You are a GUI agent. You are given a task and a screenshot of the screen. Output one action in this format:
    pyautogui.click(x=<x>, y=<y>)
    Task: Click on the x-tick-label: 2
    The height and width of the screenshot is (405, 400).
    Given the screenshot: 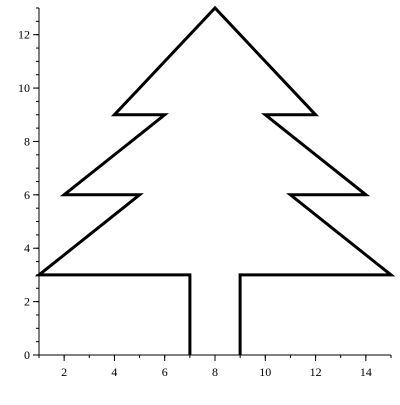 What is the action you would take?
    pyautogui.click(x=64, y=372)
    